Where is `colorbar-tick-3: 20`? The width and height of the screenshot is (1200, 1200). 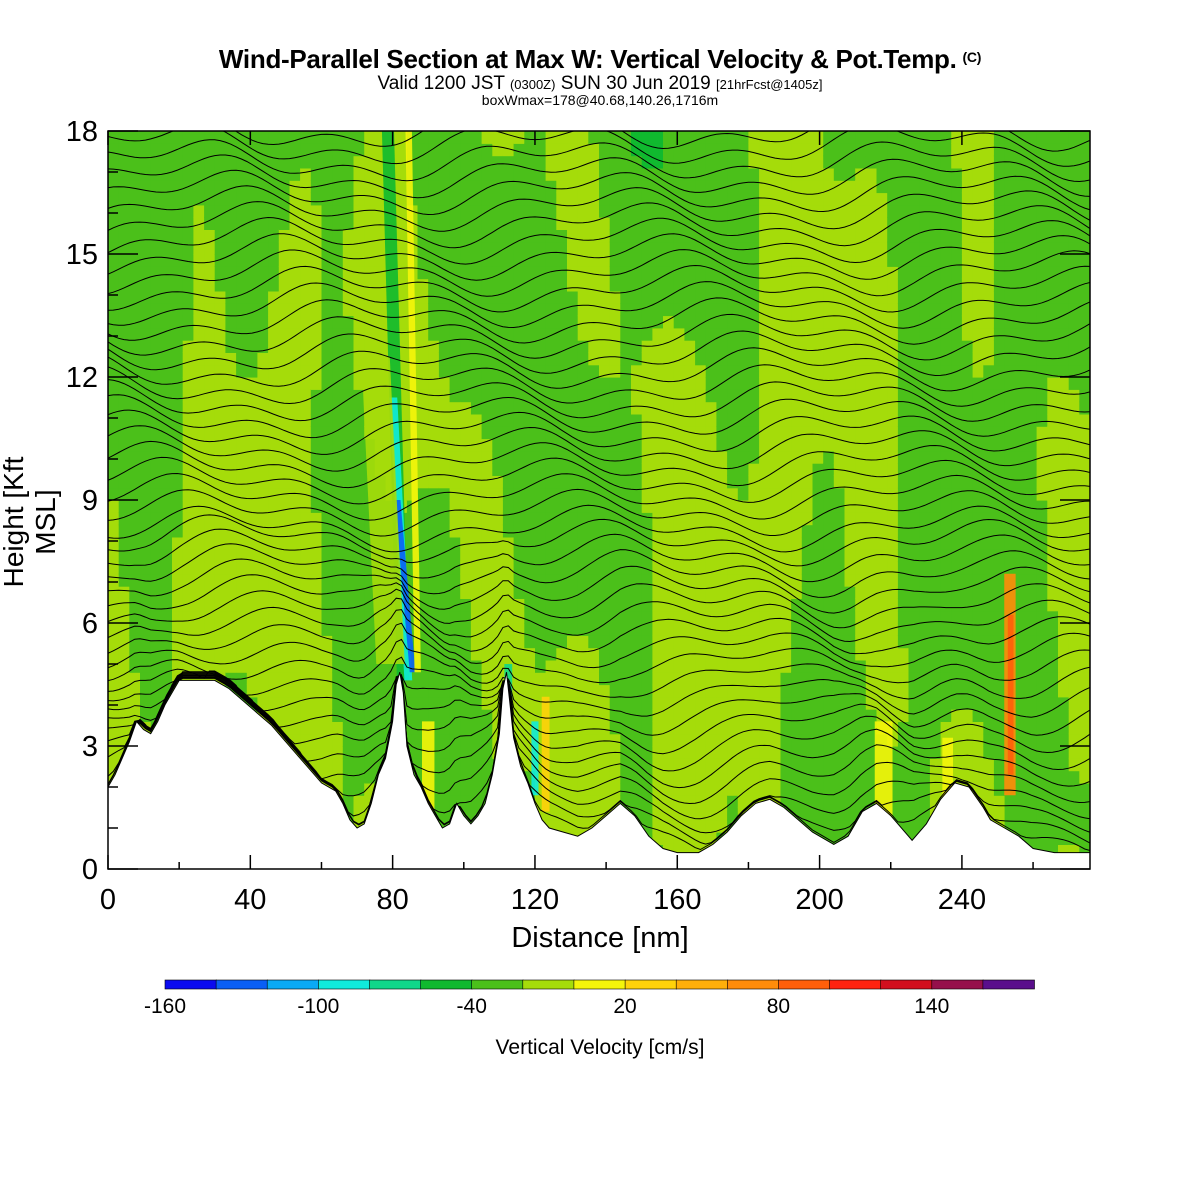
colorbar-tick-3: 20 is located at coordinates (624, 1006).